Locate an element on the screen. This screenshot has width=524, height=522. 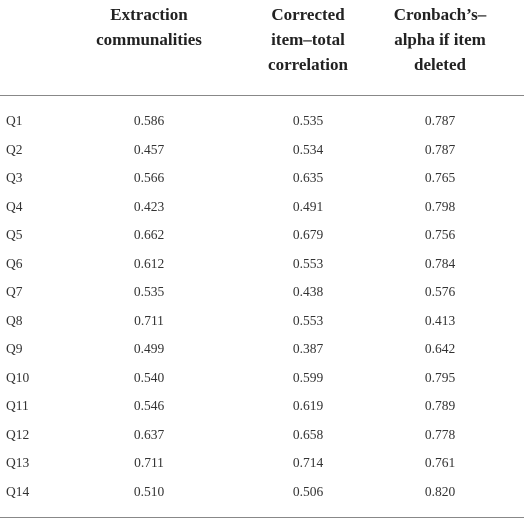
column-header: correlation is located at coordinates (308, 64).